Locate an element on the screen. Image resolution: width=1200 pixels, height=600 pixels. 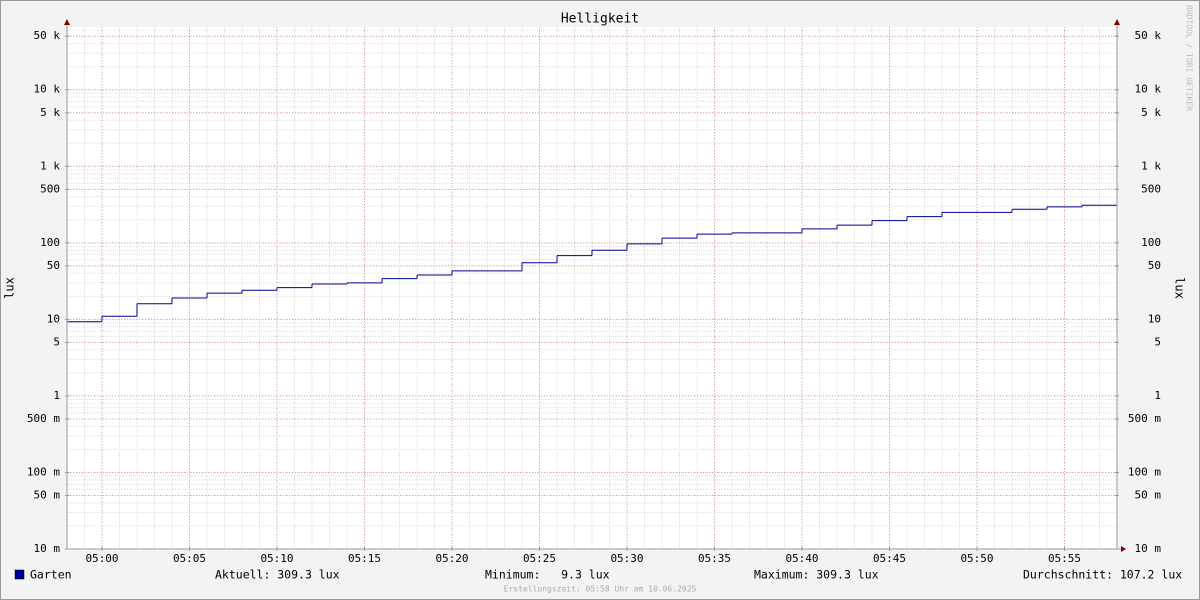
x-tick-label: 05:50 is located at coordinates (976, 558).